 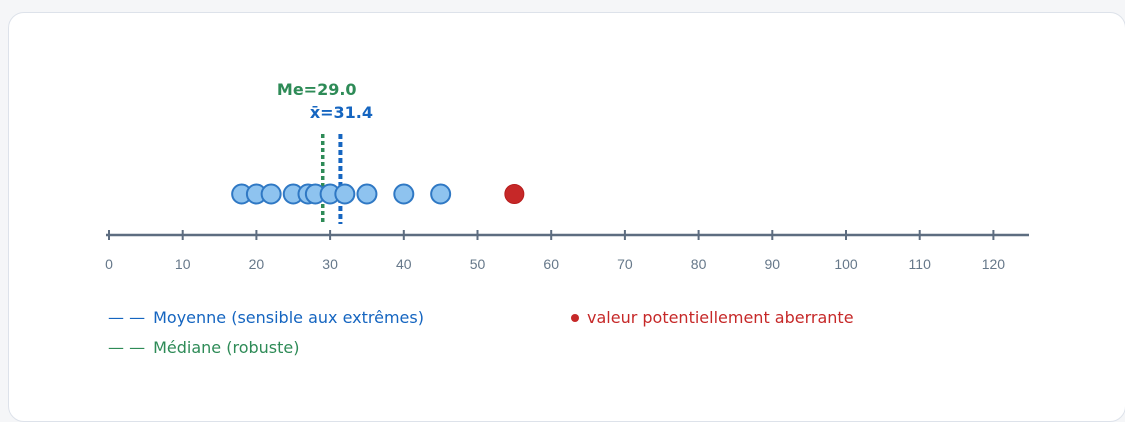 I want to click on legend-outlier-dot, so click(x=575, y=317).